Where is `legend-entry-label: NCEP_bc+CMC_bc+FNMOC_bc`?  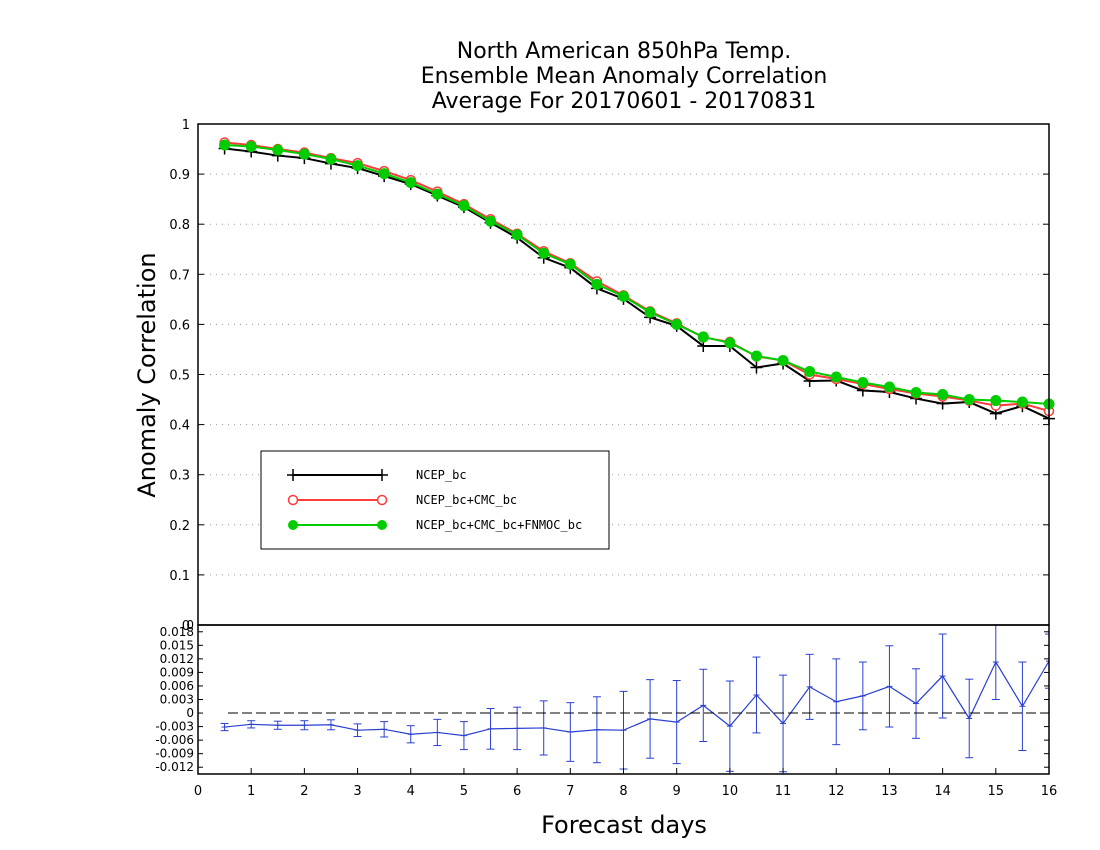 legend-entry-label: NCEP_bc+CMC_bc+FNMOC_bc is located at coordinates (499, 525).